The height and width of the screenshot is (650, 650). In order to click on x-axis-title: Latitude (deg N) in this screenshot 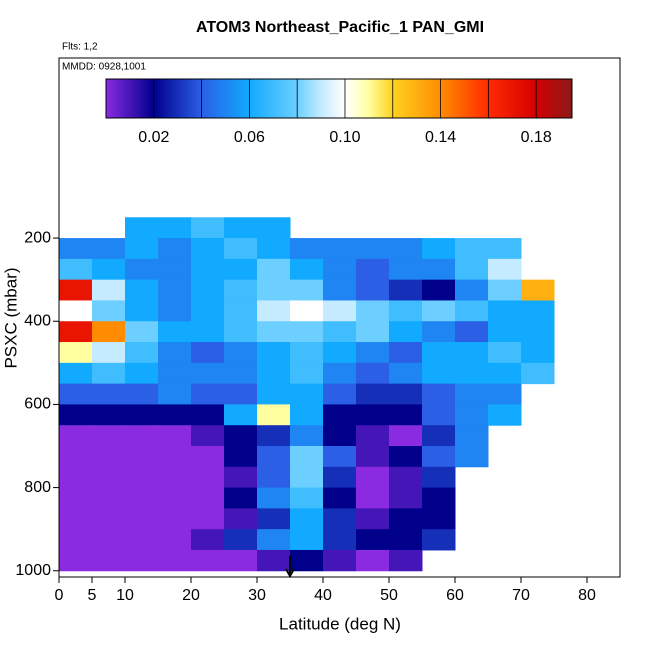, I will do `click(340, 623)`.